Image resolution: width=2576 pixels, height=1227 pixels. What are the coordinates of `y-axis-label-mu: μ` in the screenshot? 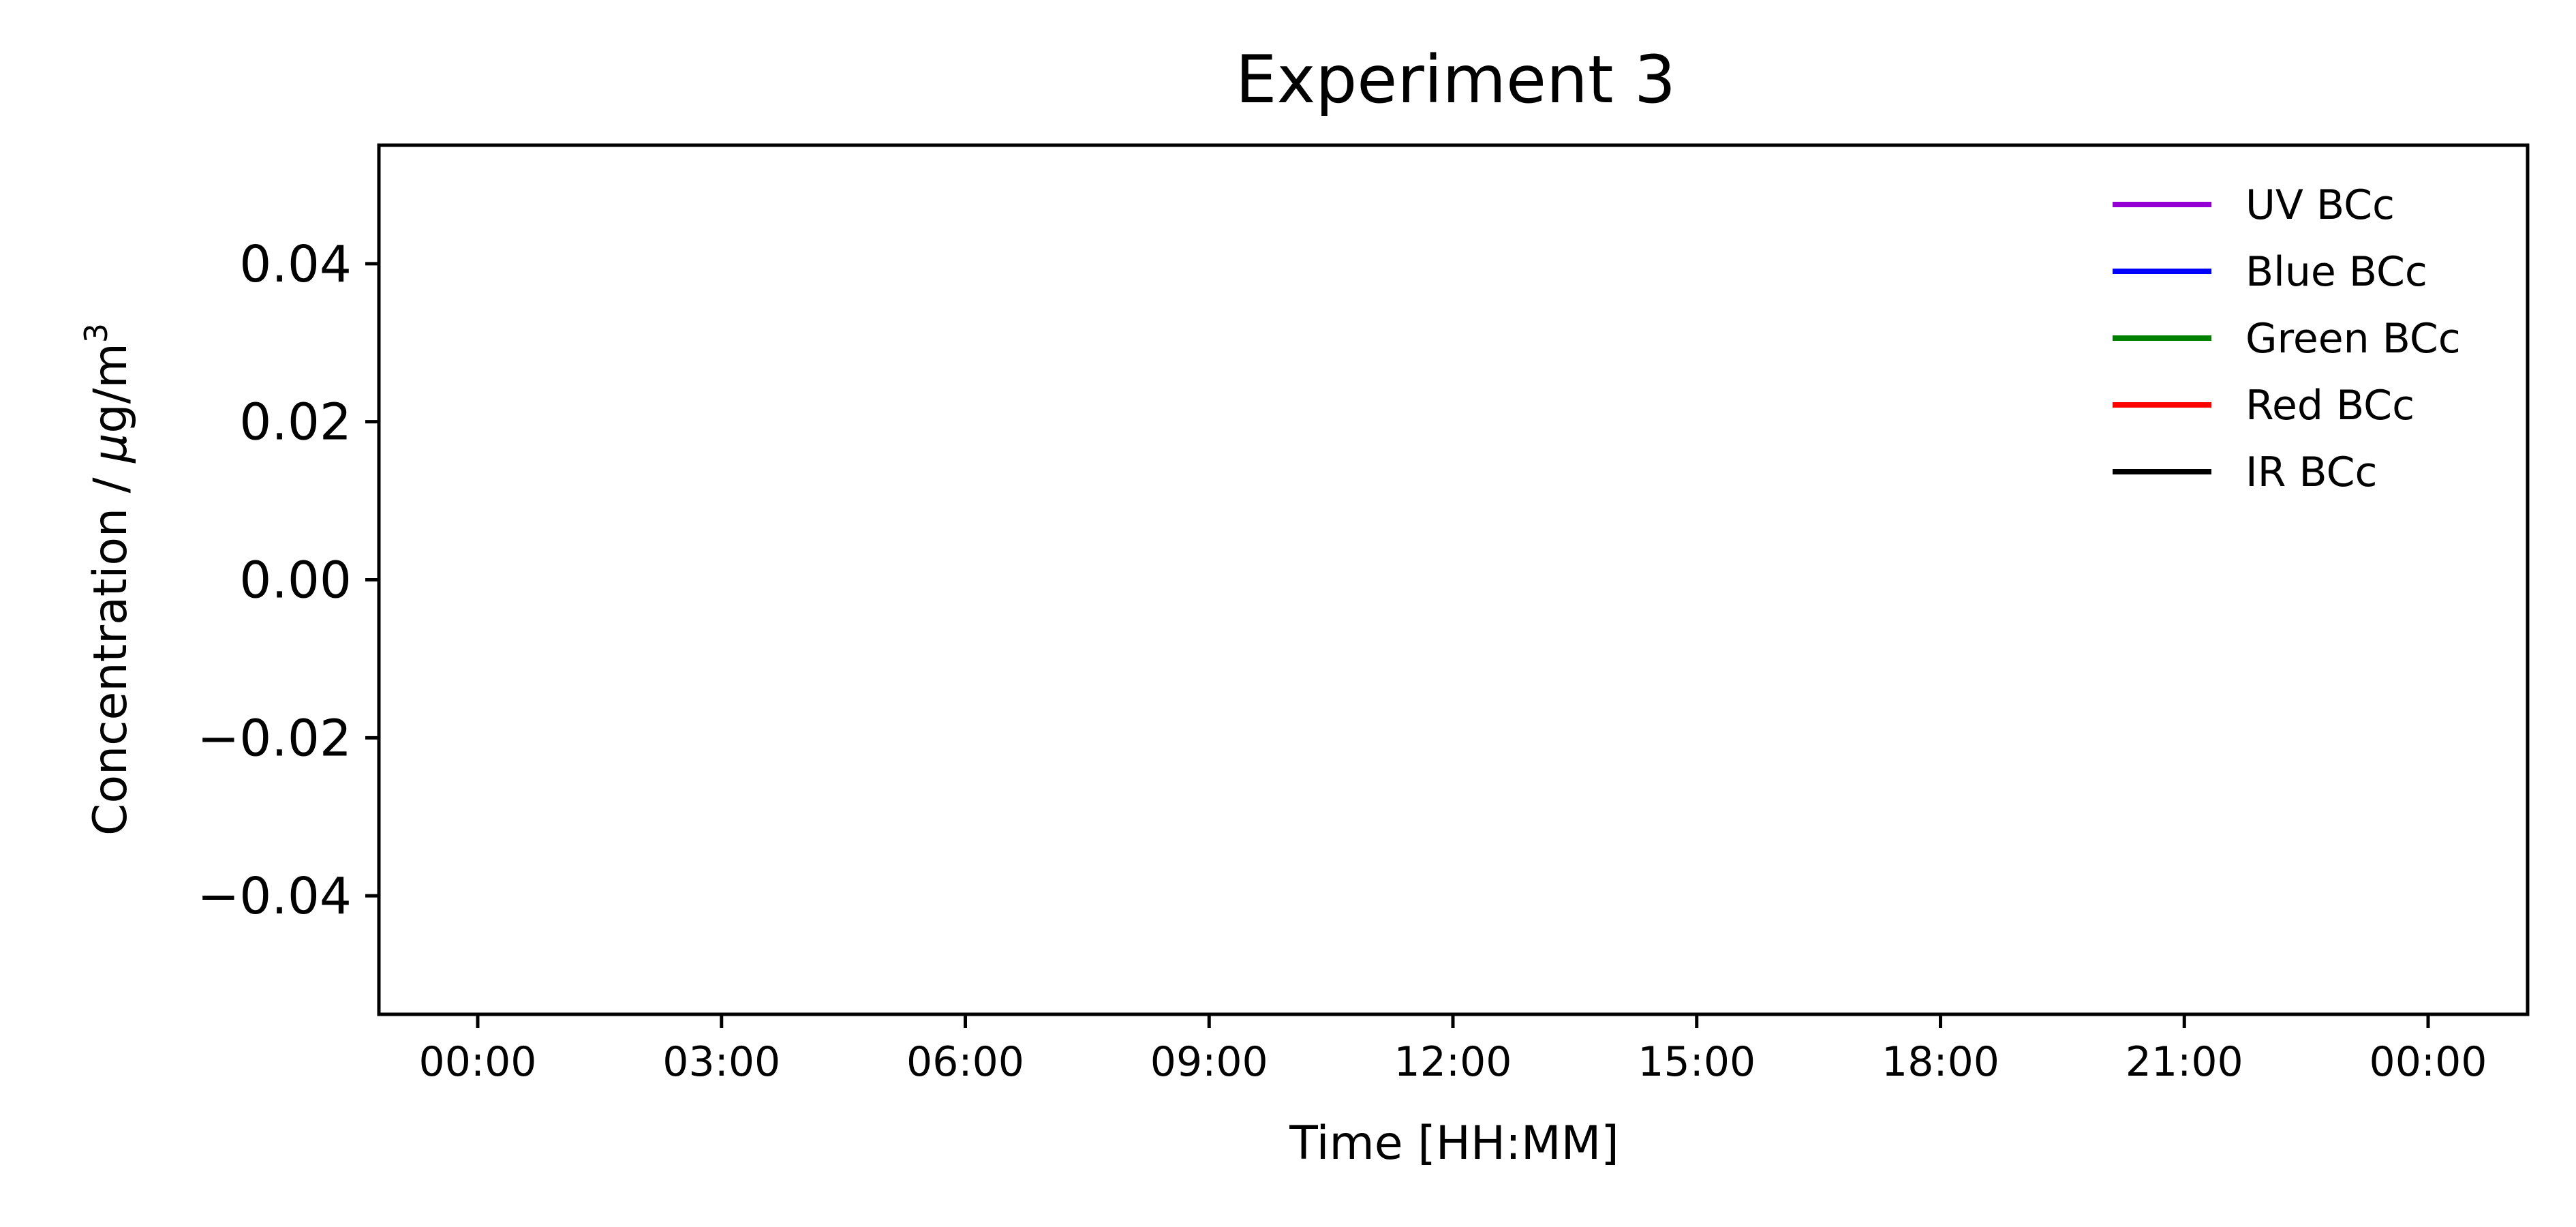 It's located at (111, 449).